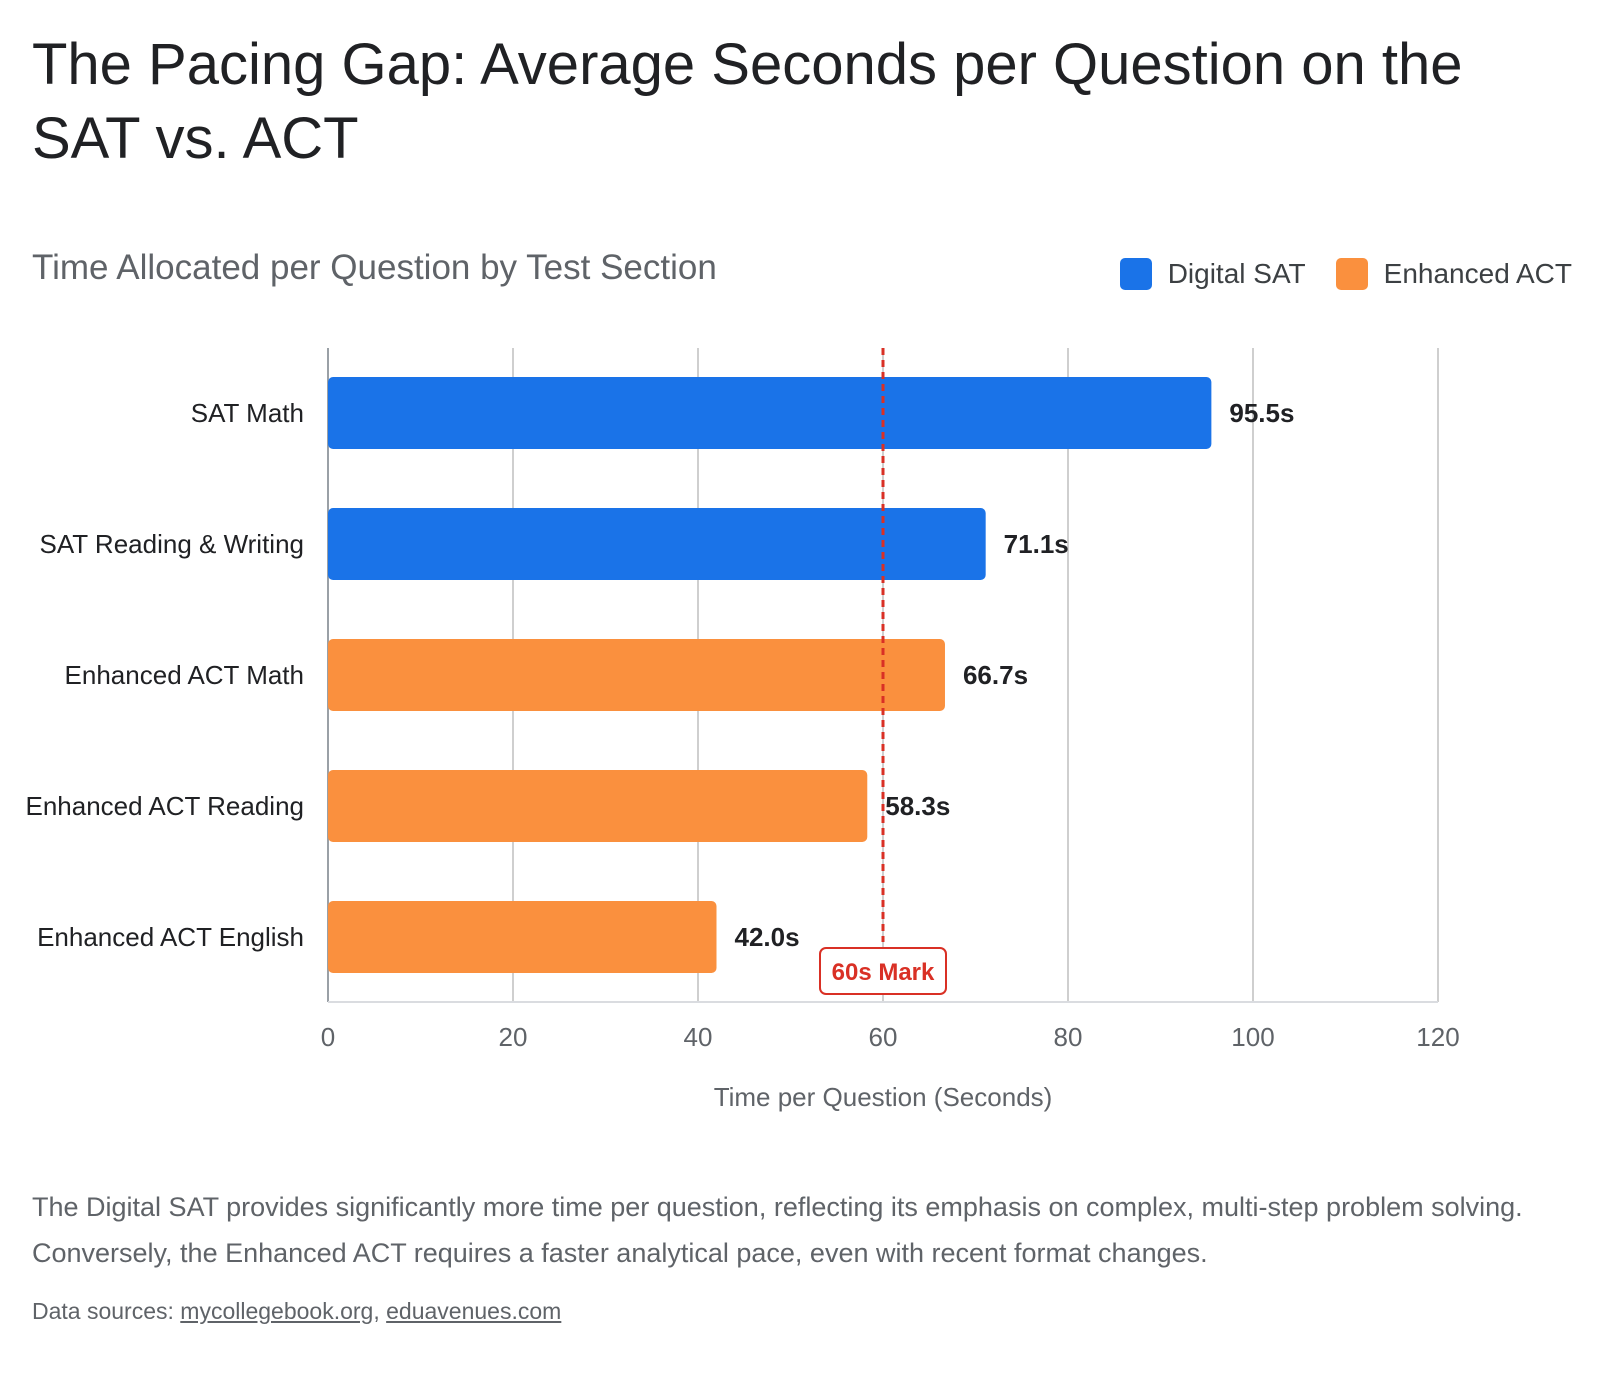  What do you see at coordinates (883, 1037) in the screenshot?
I see `x-tick-label: 60` at bounding box center [883, 1037].